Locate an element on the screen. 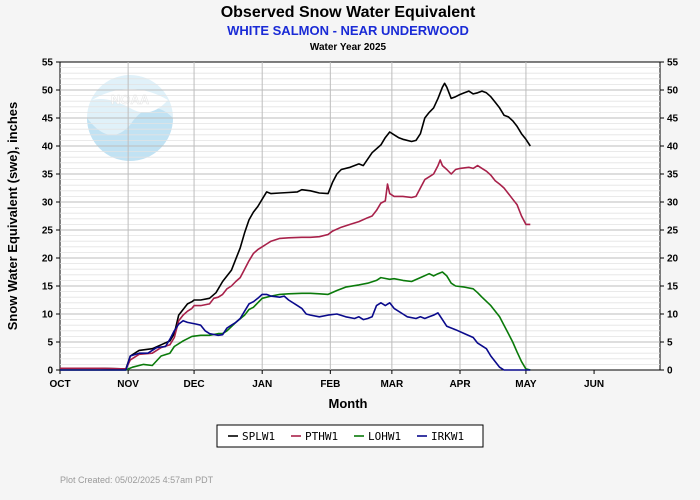 Image resolution: width=700 pixels, height=500 pixels. y-tick-label-right: 5 is located at coordinates (670, 343).